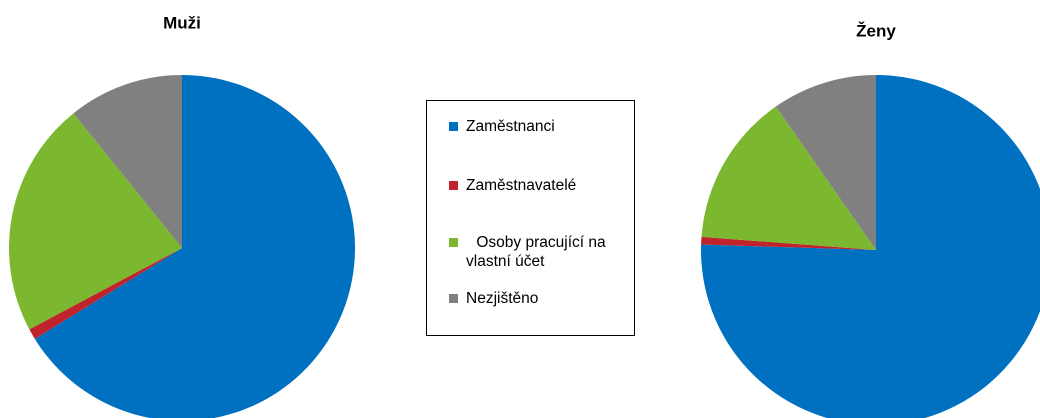  I want to click on legend-label: Zaměstnavatelé, so click(521, 185).